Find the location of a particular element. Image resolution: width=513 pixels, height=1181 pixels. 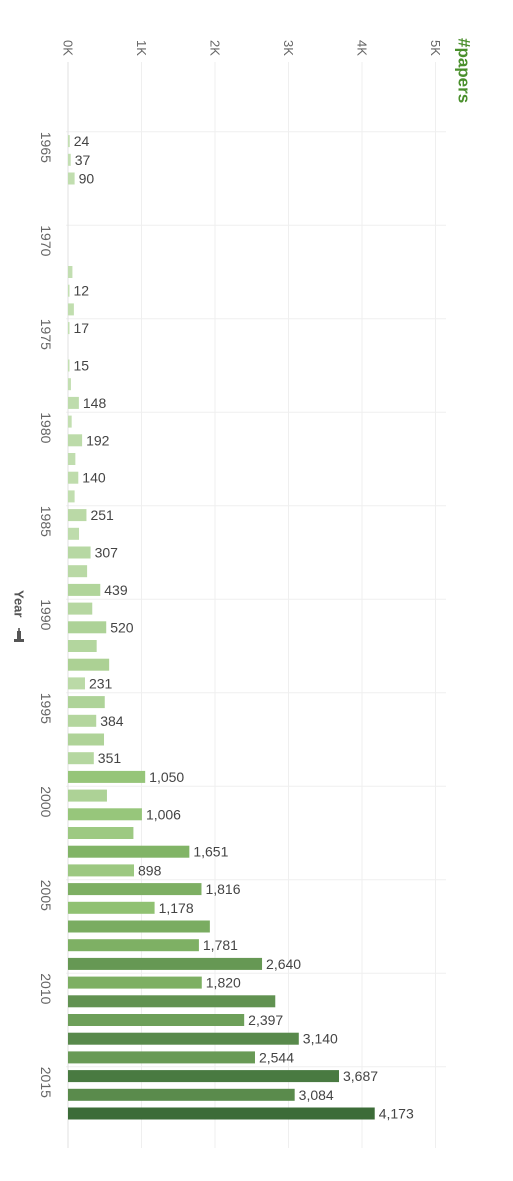

year-tick-label: 1980 is located at coordinates (46, 427).